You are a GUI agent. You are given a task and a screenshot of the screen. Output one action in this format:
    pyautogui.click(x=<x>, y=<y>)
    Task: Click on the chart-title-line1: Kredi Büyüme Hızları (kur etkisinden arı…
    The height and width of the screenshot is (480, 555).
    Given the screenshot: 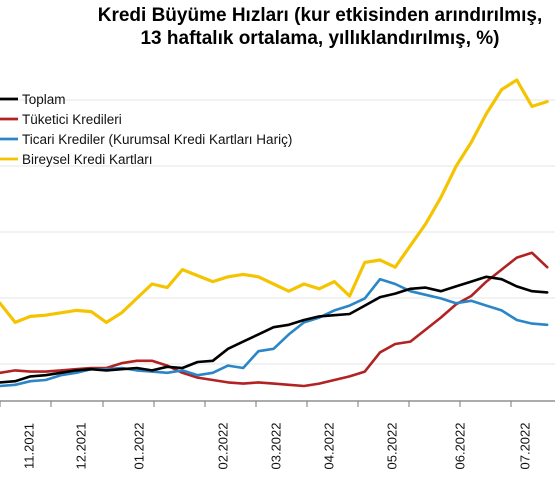 What is the action you would take?
    pyautogui.click(x=320, y=15)
    